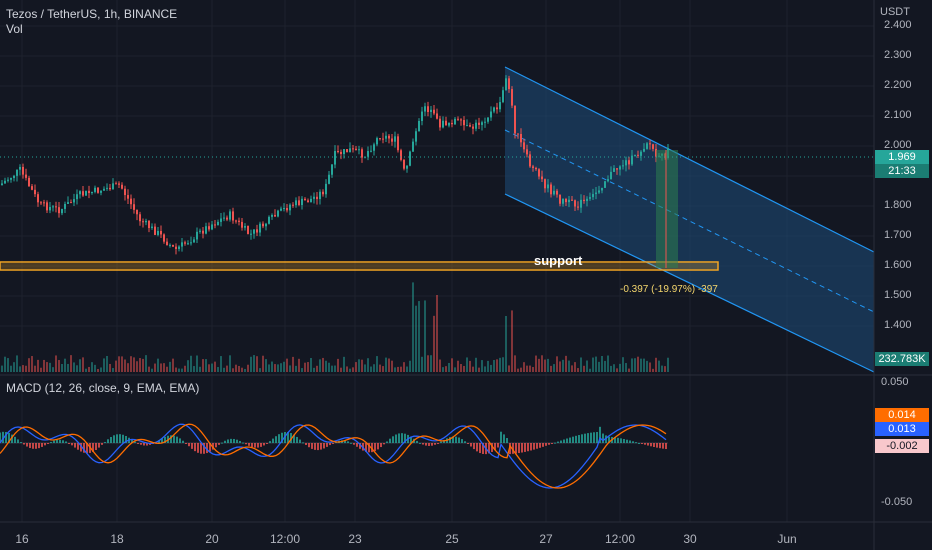  Describe the element at coordinates (92, 14) in the screenshot. I see `symbol-legend: Tezos / TetherUS, 1h, BINANCE` at that location.